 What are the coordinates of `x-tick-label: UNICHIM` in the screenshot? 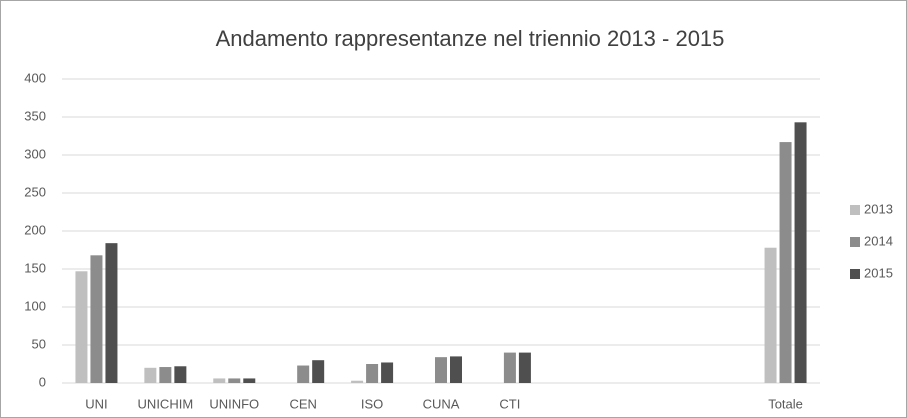 It's located at (166, 403).